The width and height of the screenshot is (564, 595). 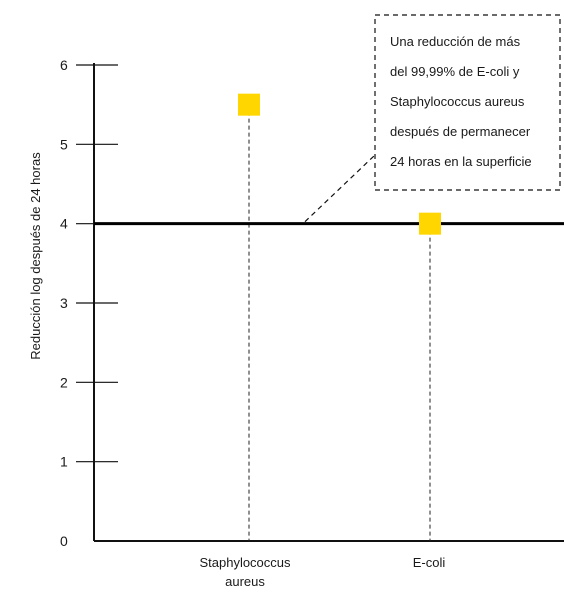 What do you see at coordinates (429, 562) in the screenshot?
I see `x-category-label: E-coli` at bounding box center [429, 562].